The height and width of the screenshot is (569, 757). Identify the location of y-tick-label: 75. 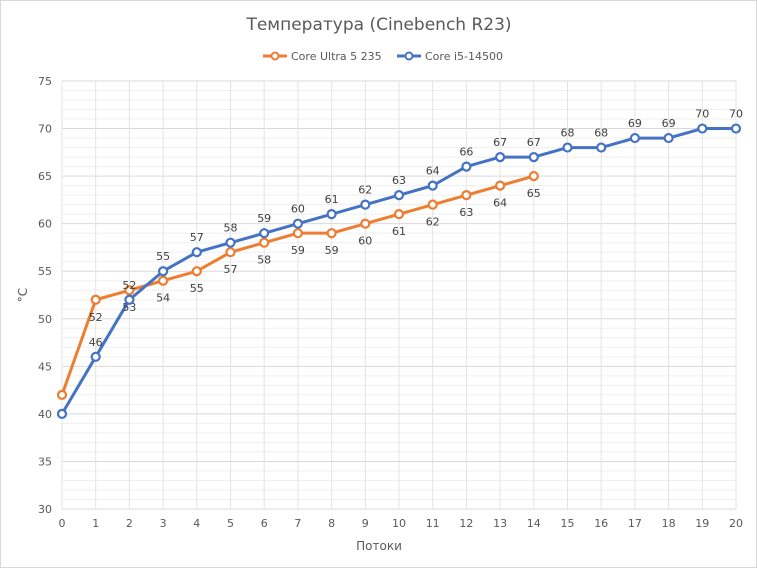
(45, 81).